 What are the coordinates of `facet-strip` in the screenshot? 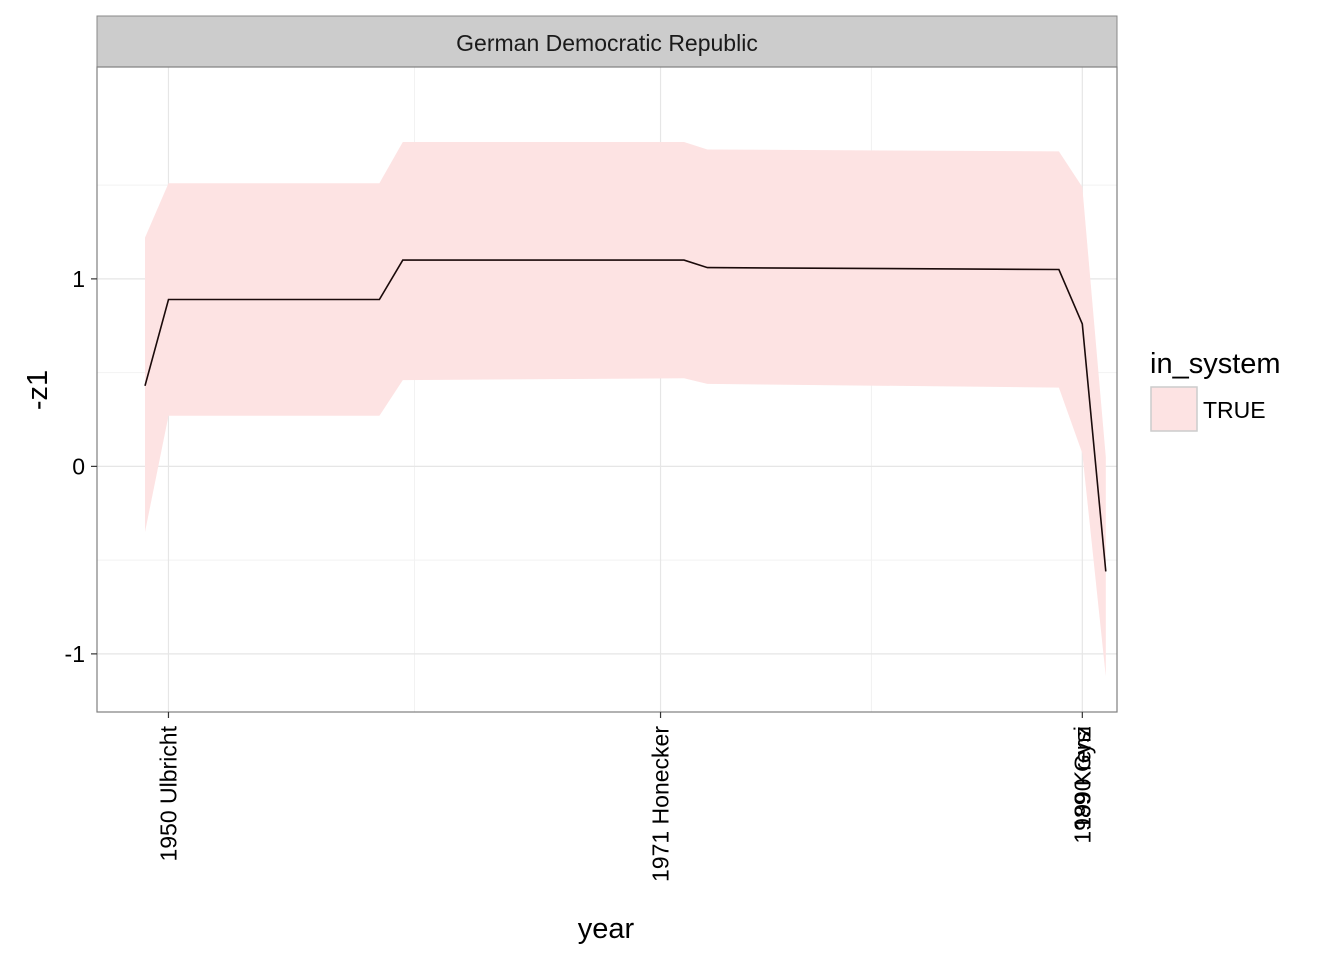 It's located at (607, 41).